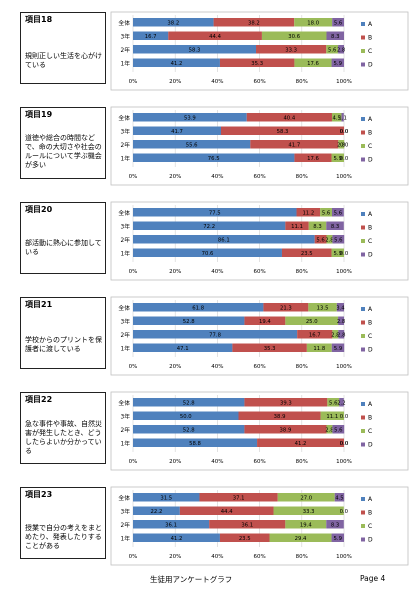 The width and height of the screenshot is (420, 592). What do you see at coordinates (286, 431) in the screenshot?
I see `data-label: 38.9` at bounding box center [286, 431].